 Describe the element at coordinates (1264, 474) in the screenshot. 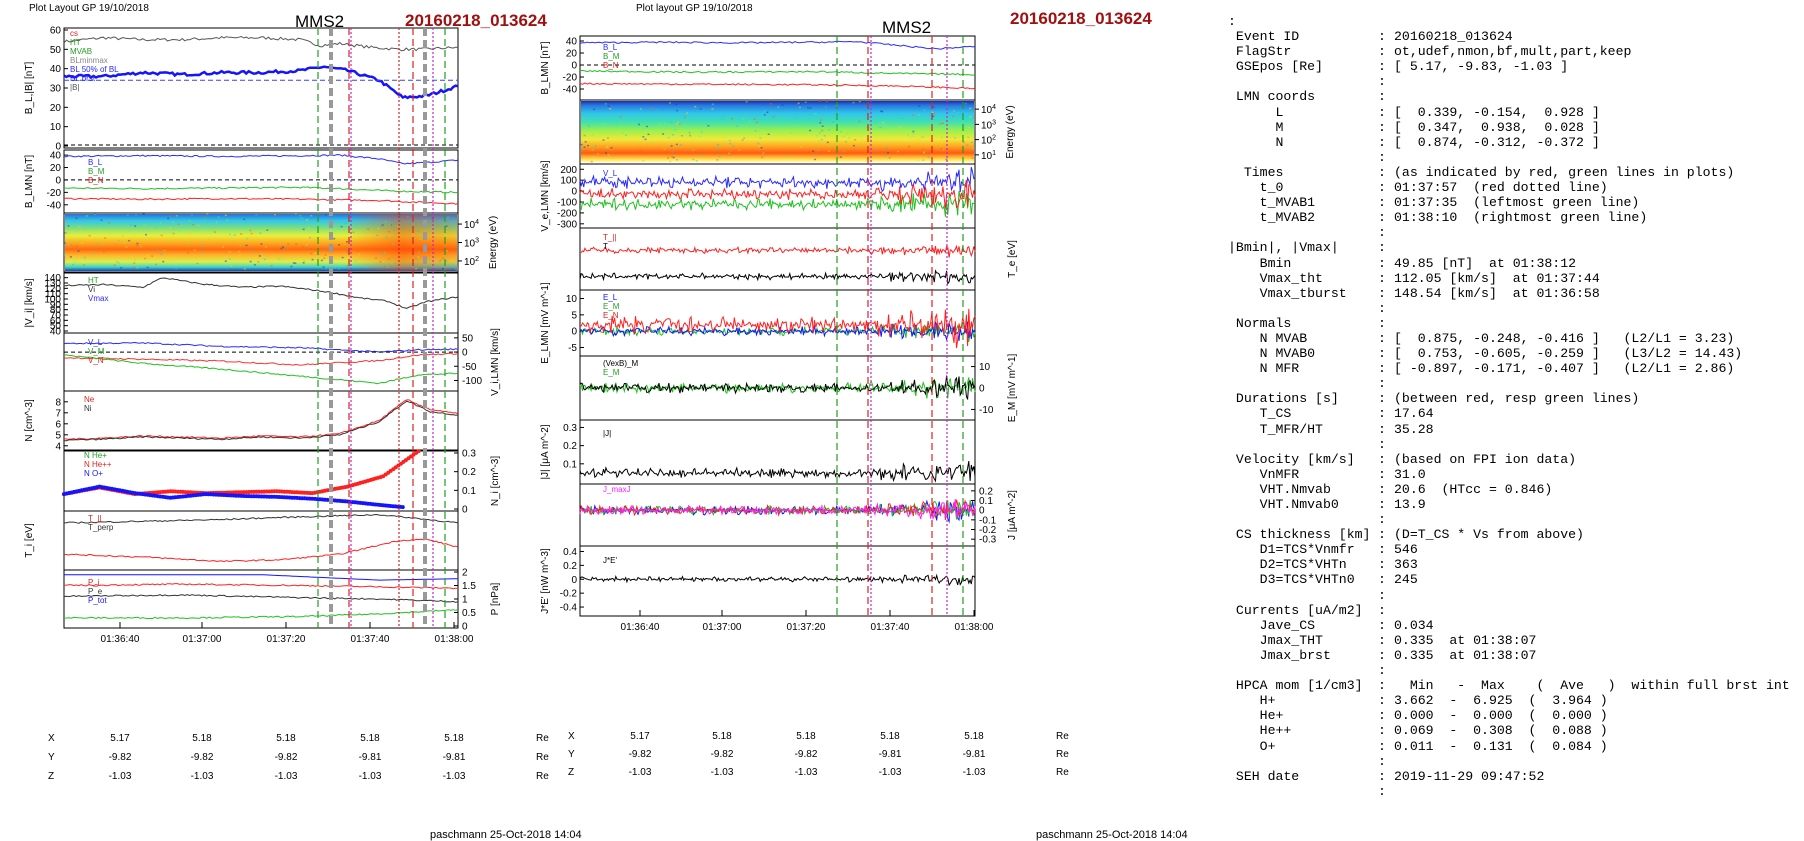

I see `summary-key: VnMFR` at that location.